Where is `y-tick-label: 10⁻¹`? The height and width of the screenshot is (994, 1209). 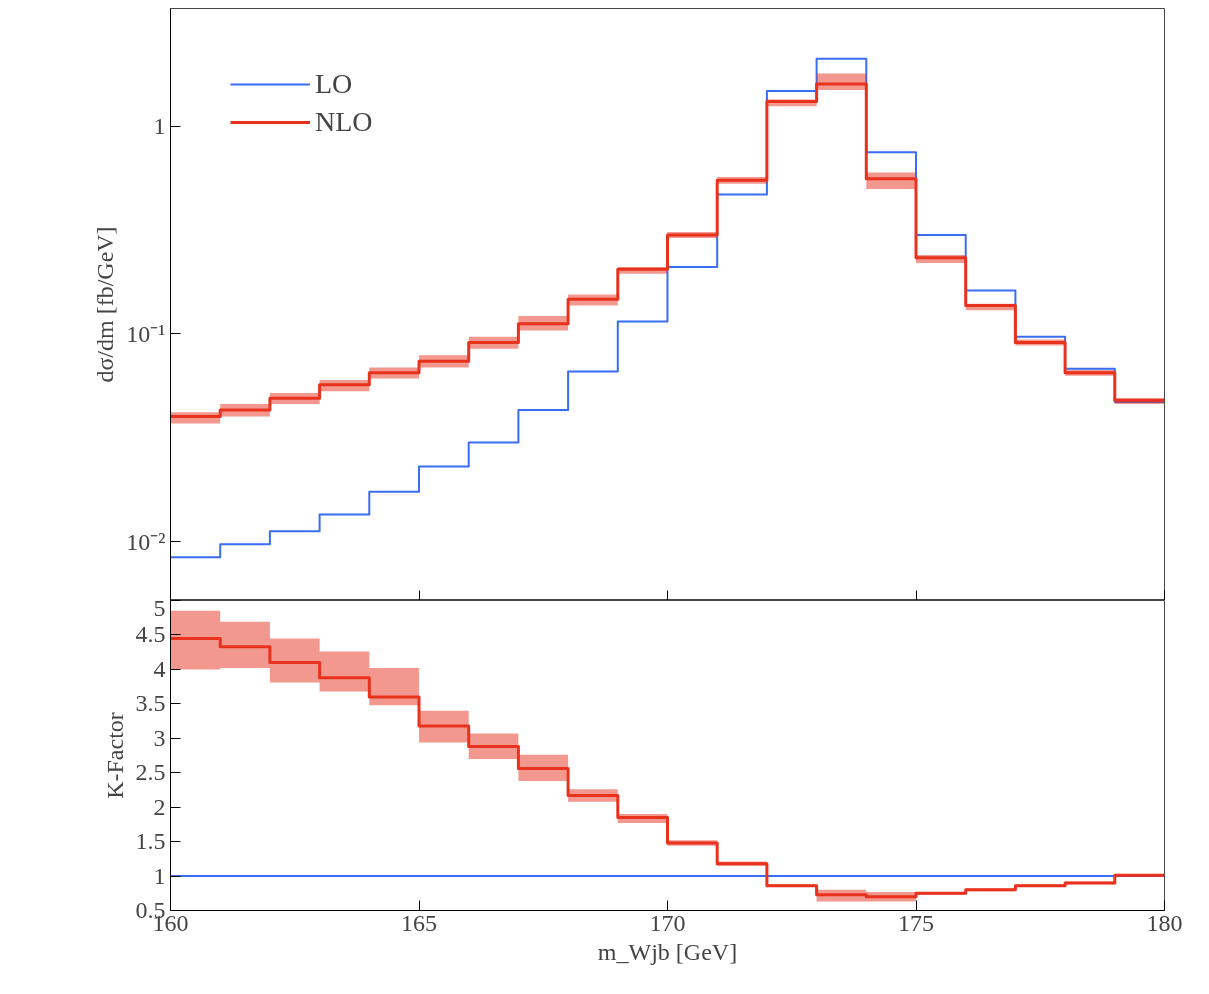
y-tick-label: 10⁻¹ is located at coordinates (146, 333).